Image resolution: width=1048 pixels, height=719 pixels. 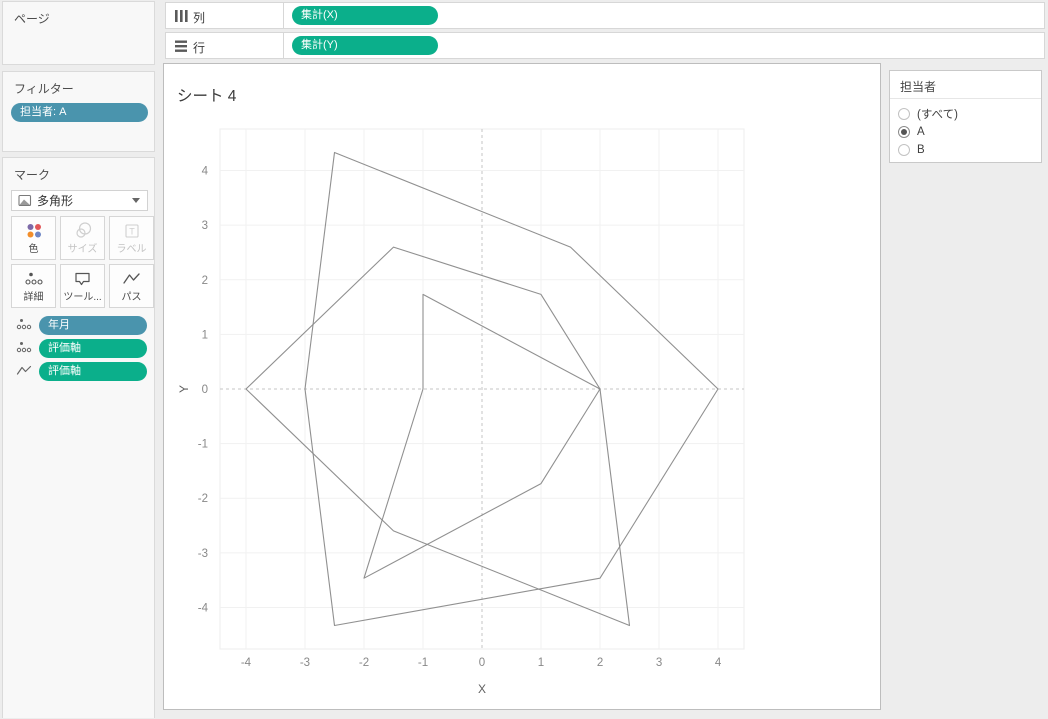 What do you see at coordinates (131, 297) in the screenshot?
I see `path-button-label: パス` at bounding box center [131, 297].